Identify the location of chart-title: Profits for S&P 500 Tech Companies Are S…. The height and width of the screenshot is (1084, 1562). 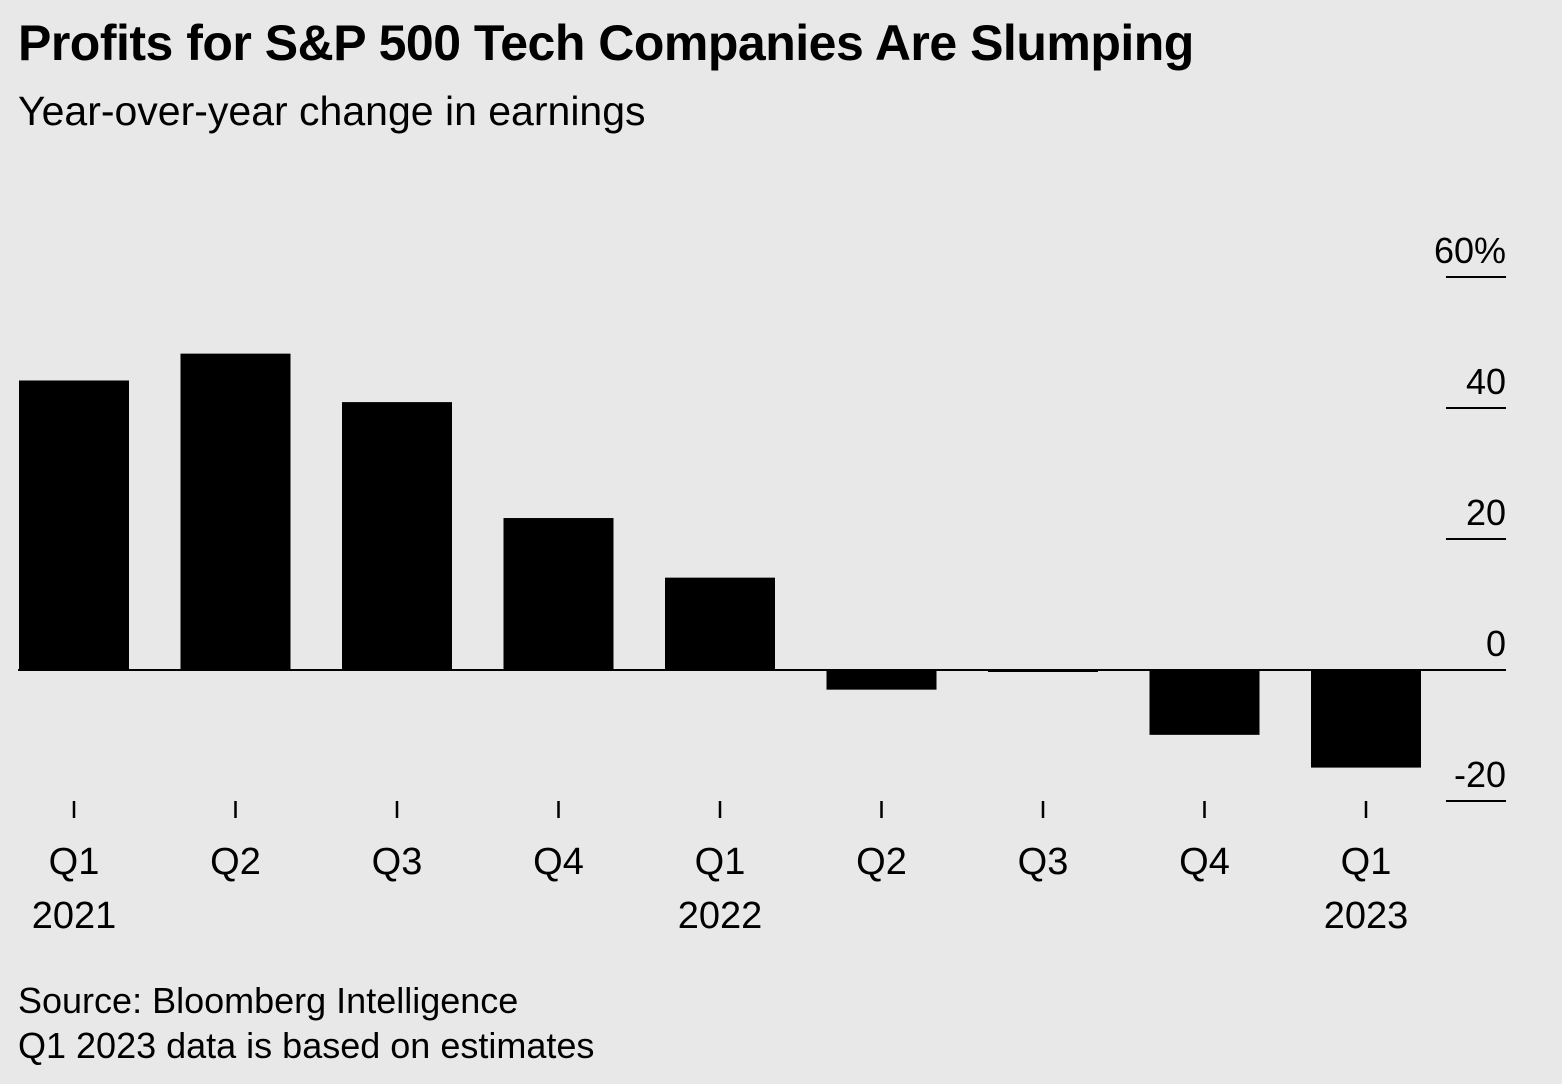
(606, 43).